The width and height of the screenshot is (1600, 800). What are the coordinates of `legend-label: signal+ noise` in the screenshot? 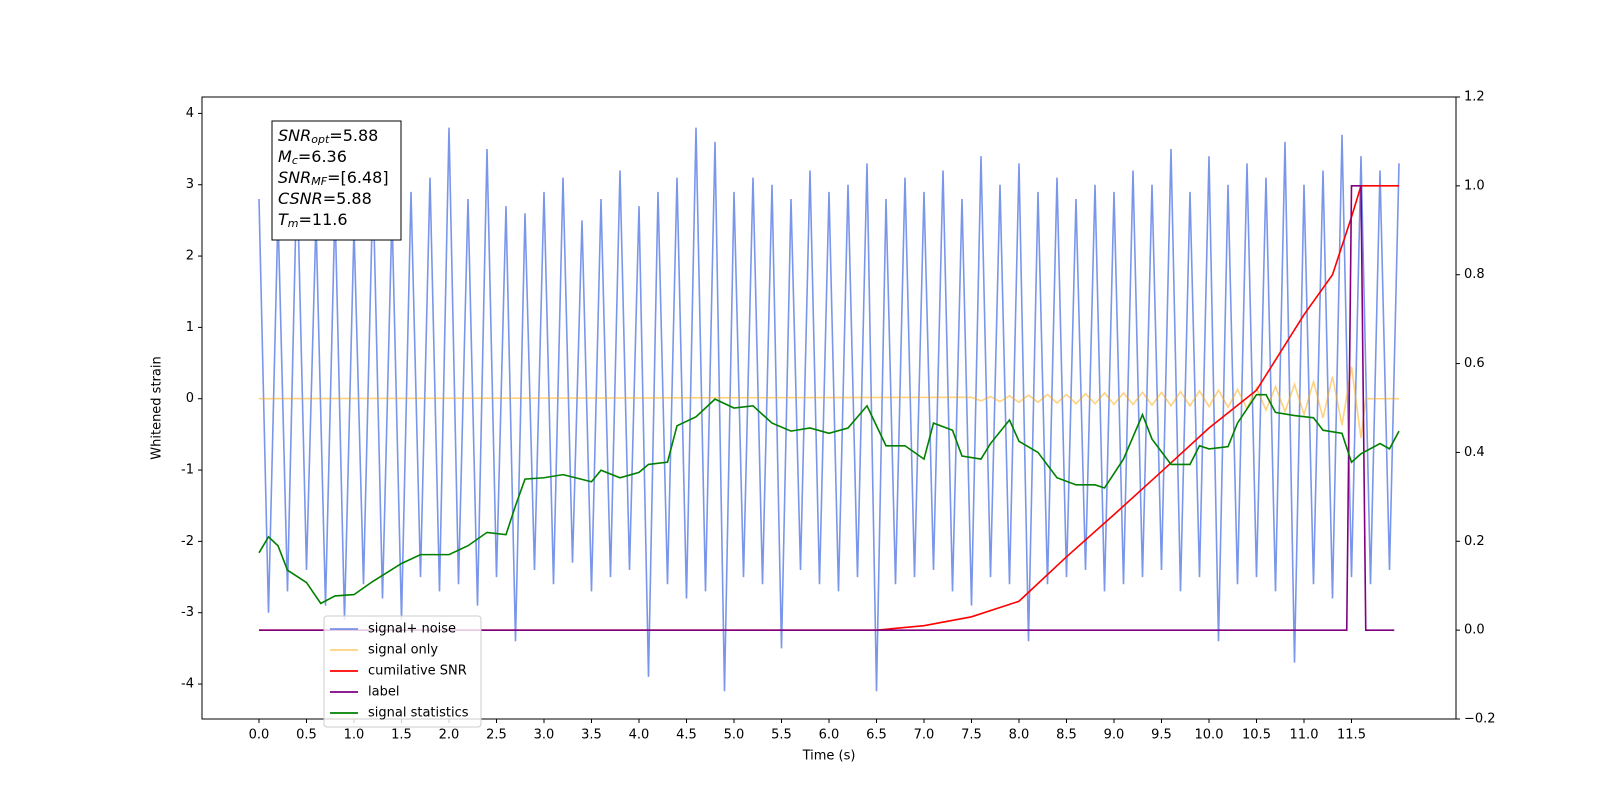 It's located at (412, 629).